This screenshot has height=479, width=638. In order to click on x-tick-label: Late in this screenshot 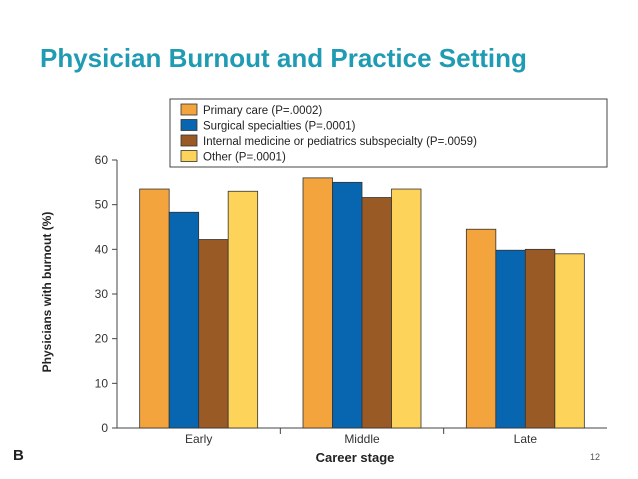, I will do `click(526, 439)`.